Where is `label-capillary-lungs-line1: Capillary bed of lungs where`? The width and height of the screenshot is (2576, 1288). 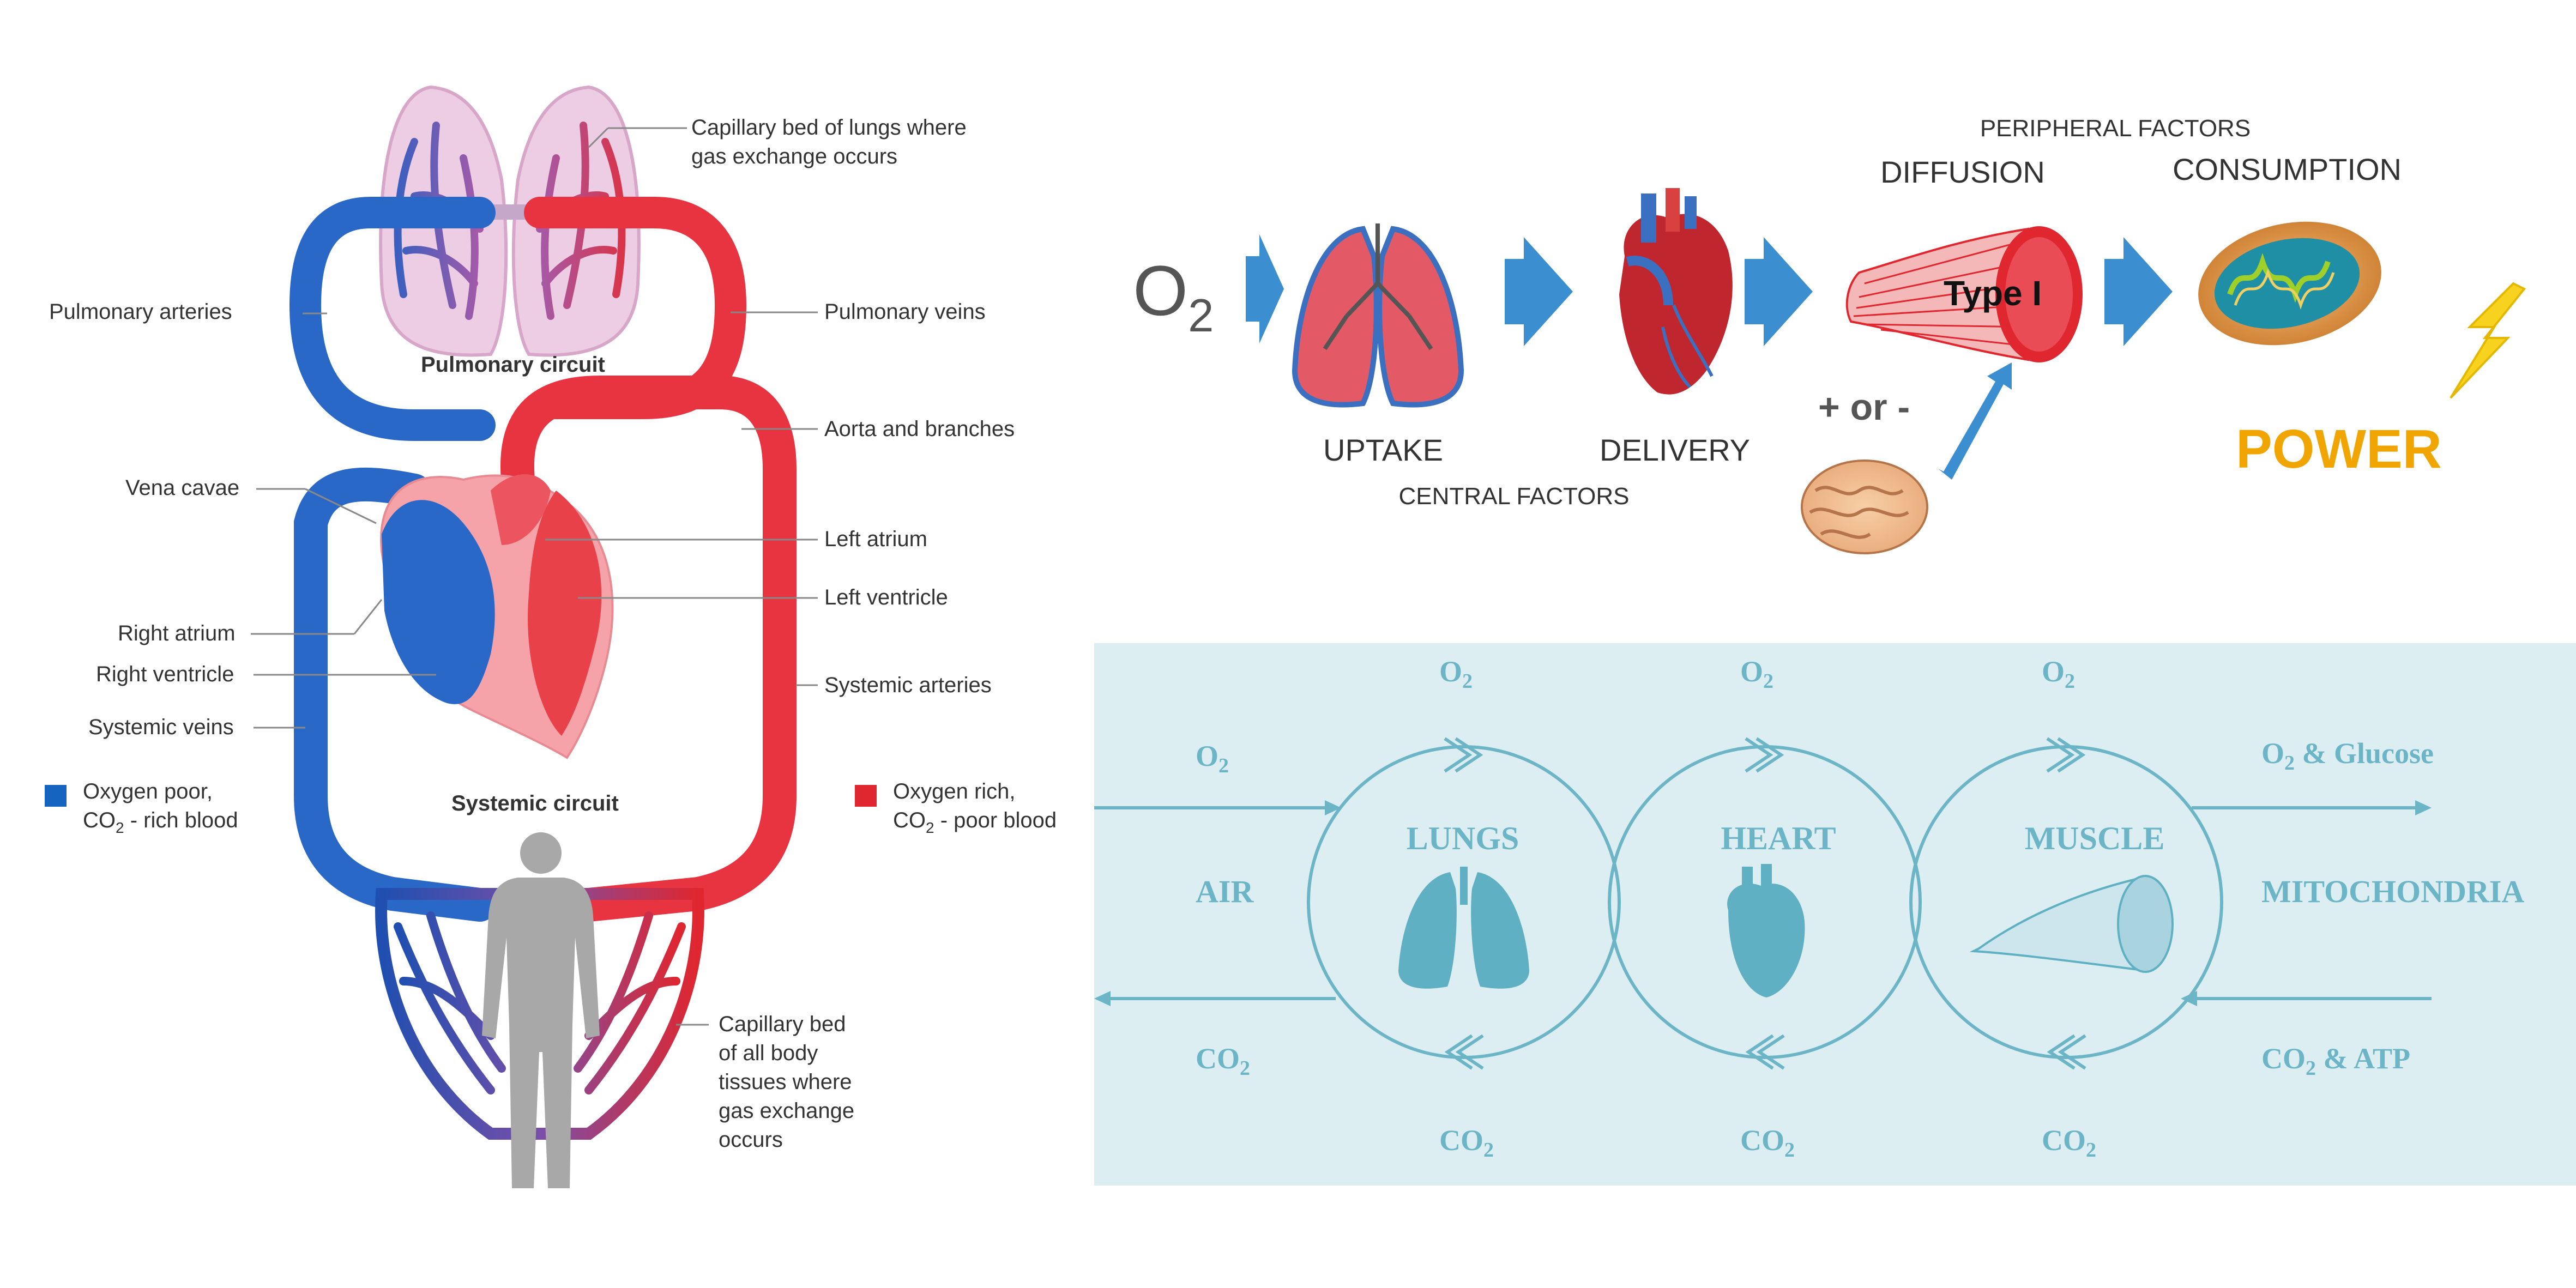
label-capillary-lungs-line1: Capillary bed of lungs where is located at coordinates (829, 128).